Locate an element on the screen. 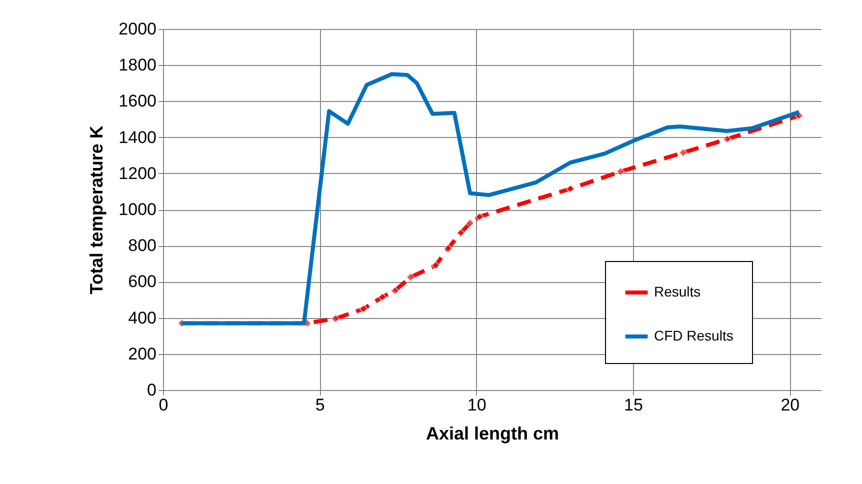 This screenshot has height=484, width=862. y-axis-title: Total temperature K is located at coordinates (96, 210).